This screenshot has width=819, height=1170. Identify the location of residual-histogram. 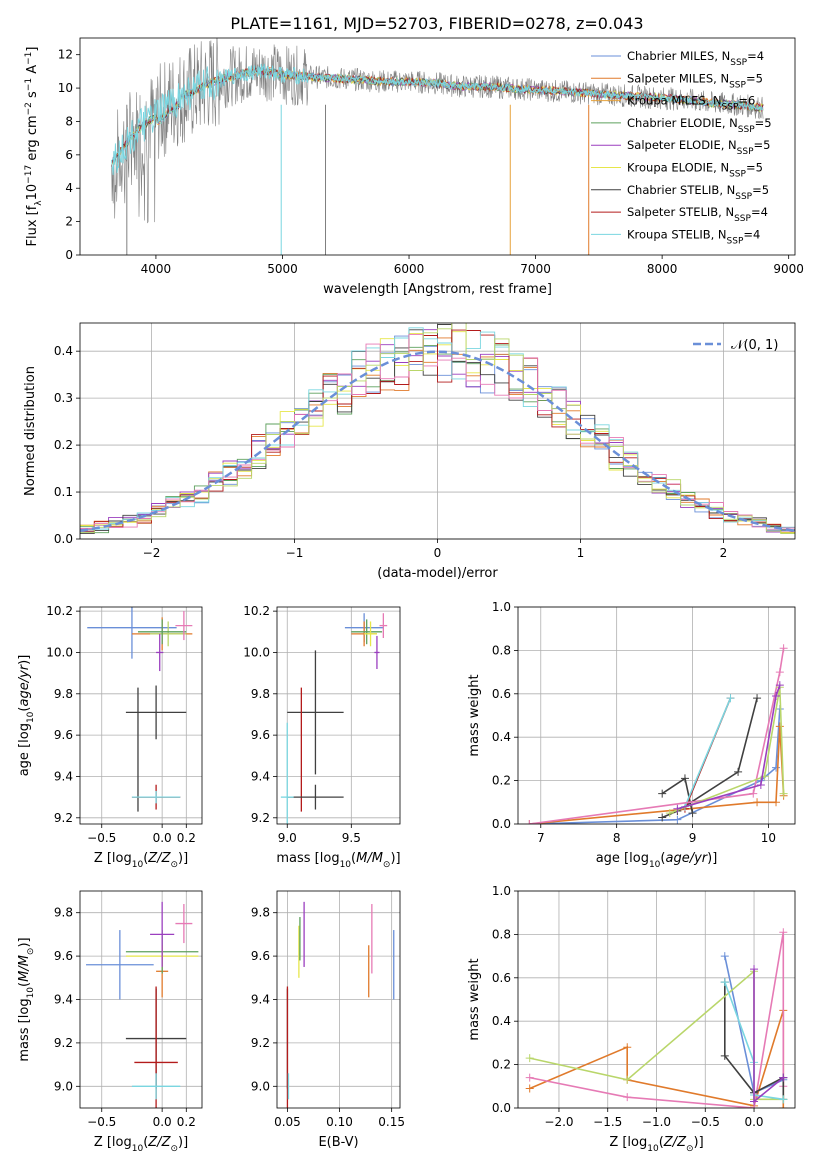
(437, 432).